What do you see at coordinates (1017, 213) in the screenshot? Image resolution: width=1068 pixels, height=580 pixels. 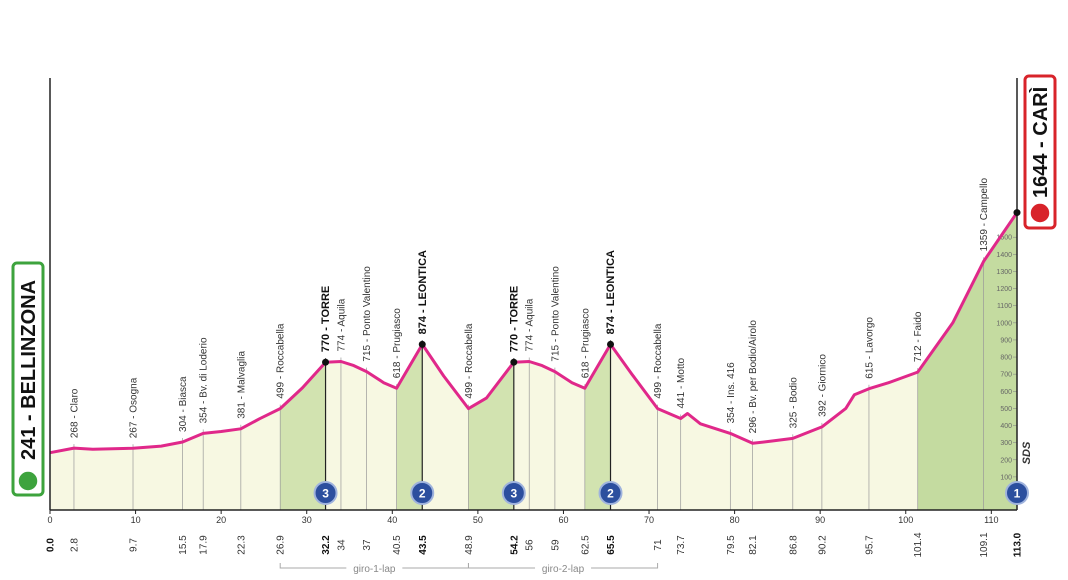 I see `finish-dot` at bounding box center [1017, 213].